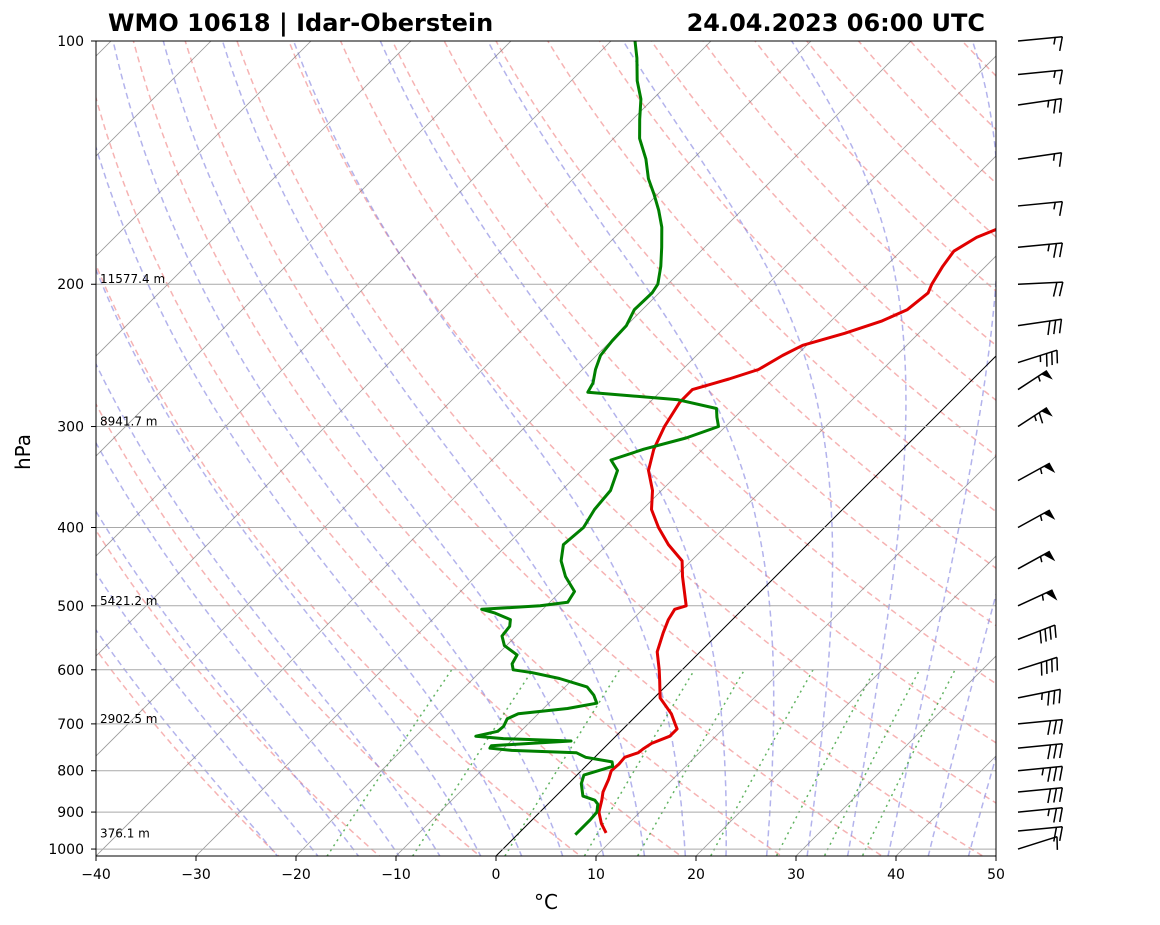 Image resolution: width=1160 pixels, height=925 pixels. Describe the element at coordinates (129, 719) in the screenshot. I see `height-label: 2902.5 m` at that location.